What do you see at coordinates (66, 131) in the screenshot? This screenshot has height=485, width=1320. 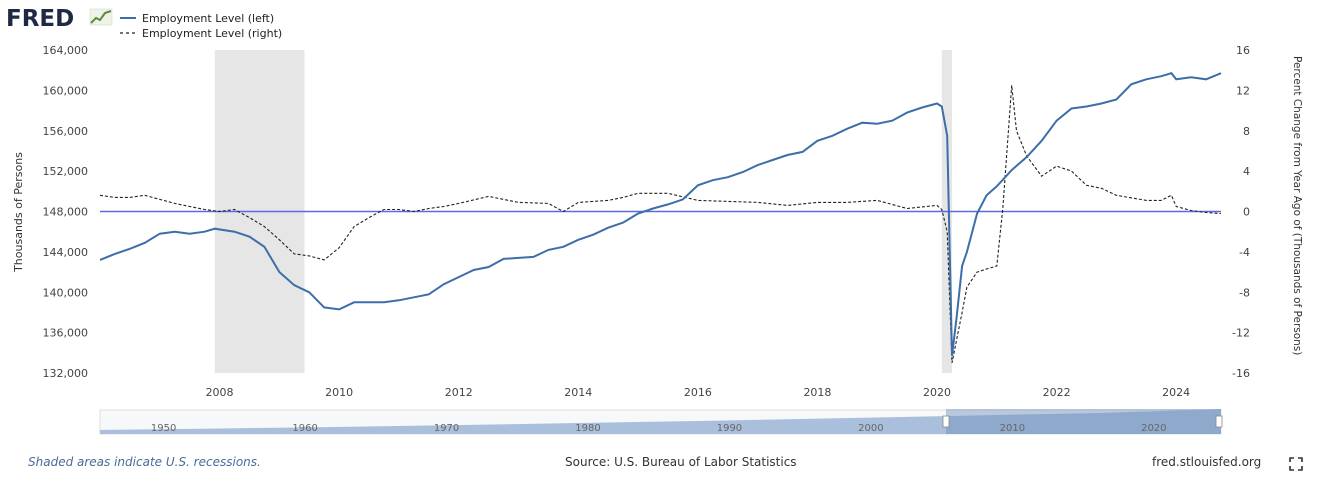 I see `y-left-tick-label: 156,000` at bounding box center [66, 131].